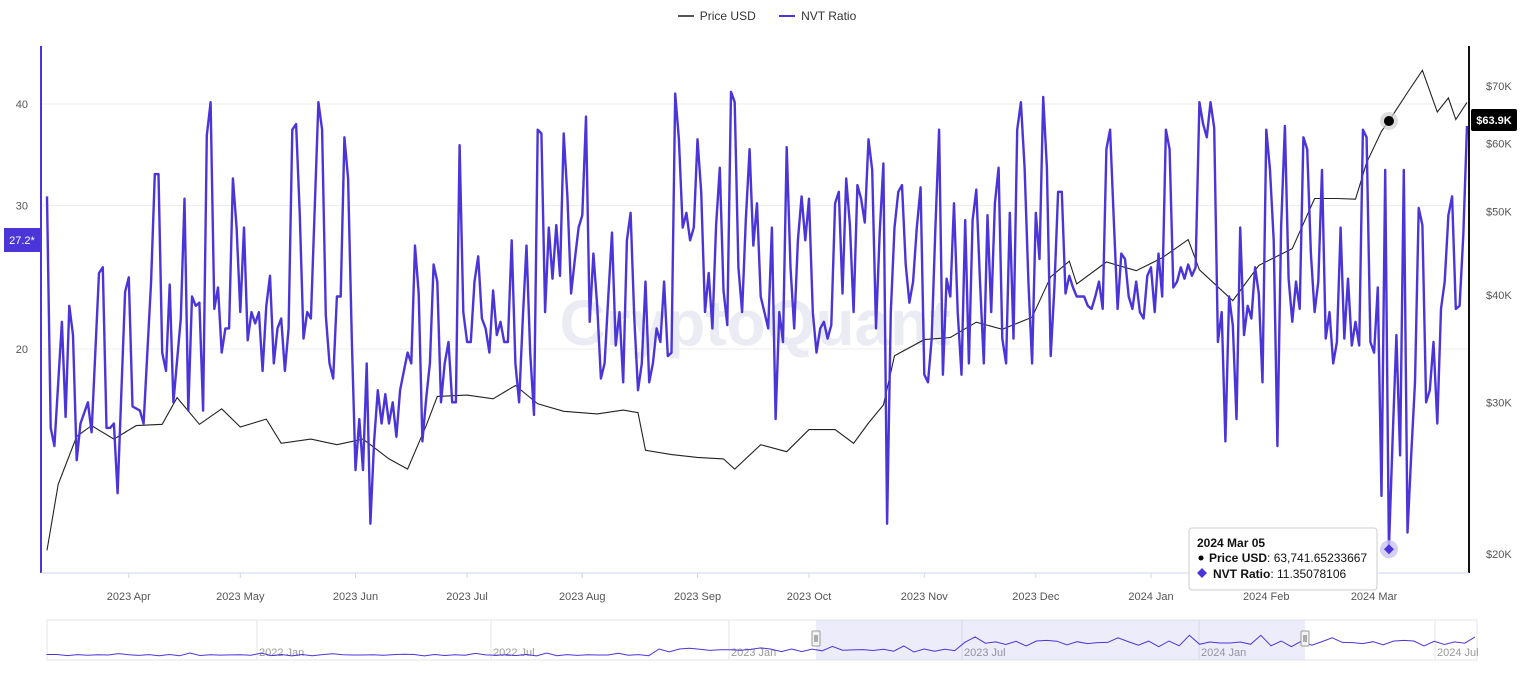 The width and height of the screenshot is (1534, 690). Describe the element at coordinates (1150, 597) in the screenshot. I see `x-tick-label: 2024 Jan` at that location.